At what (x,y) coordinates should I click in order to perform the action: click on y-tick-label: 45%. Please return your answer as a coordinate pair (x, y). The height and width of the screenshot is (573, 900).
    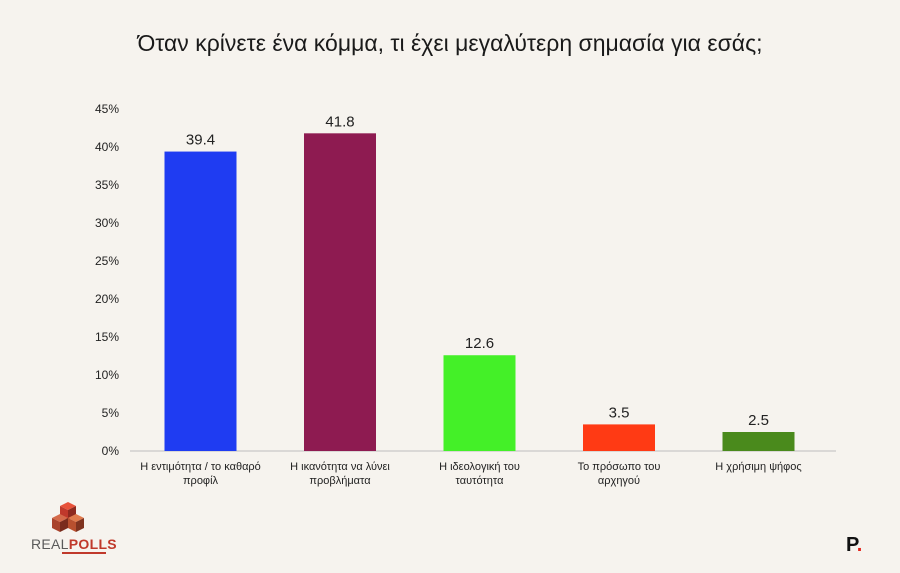
    Looking at the image, I should click on (107, 109).